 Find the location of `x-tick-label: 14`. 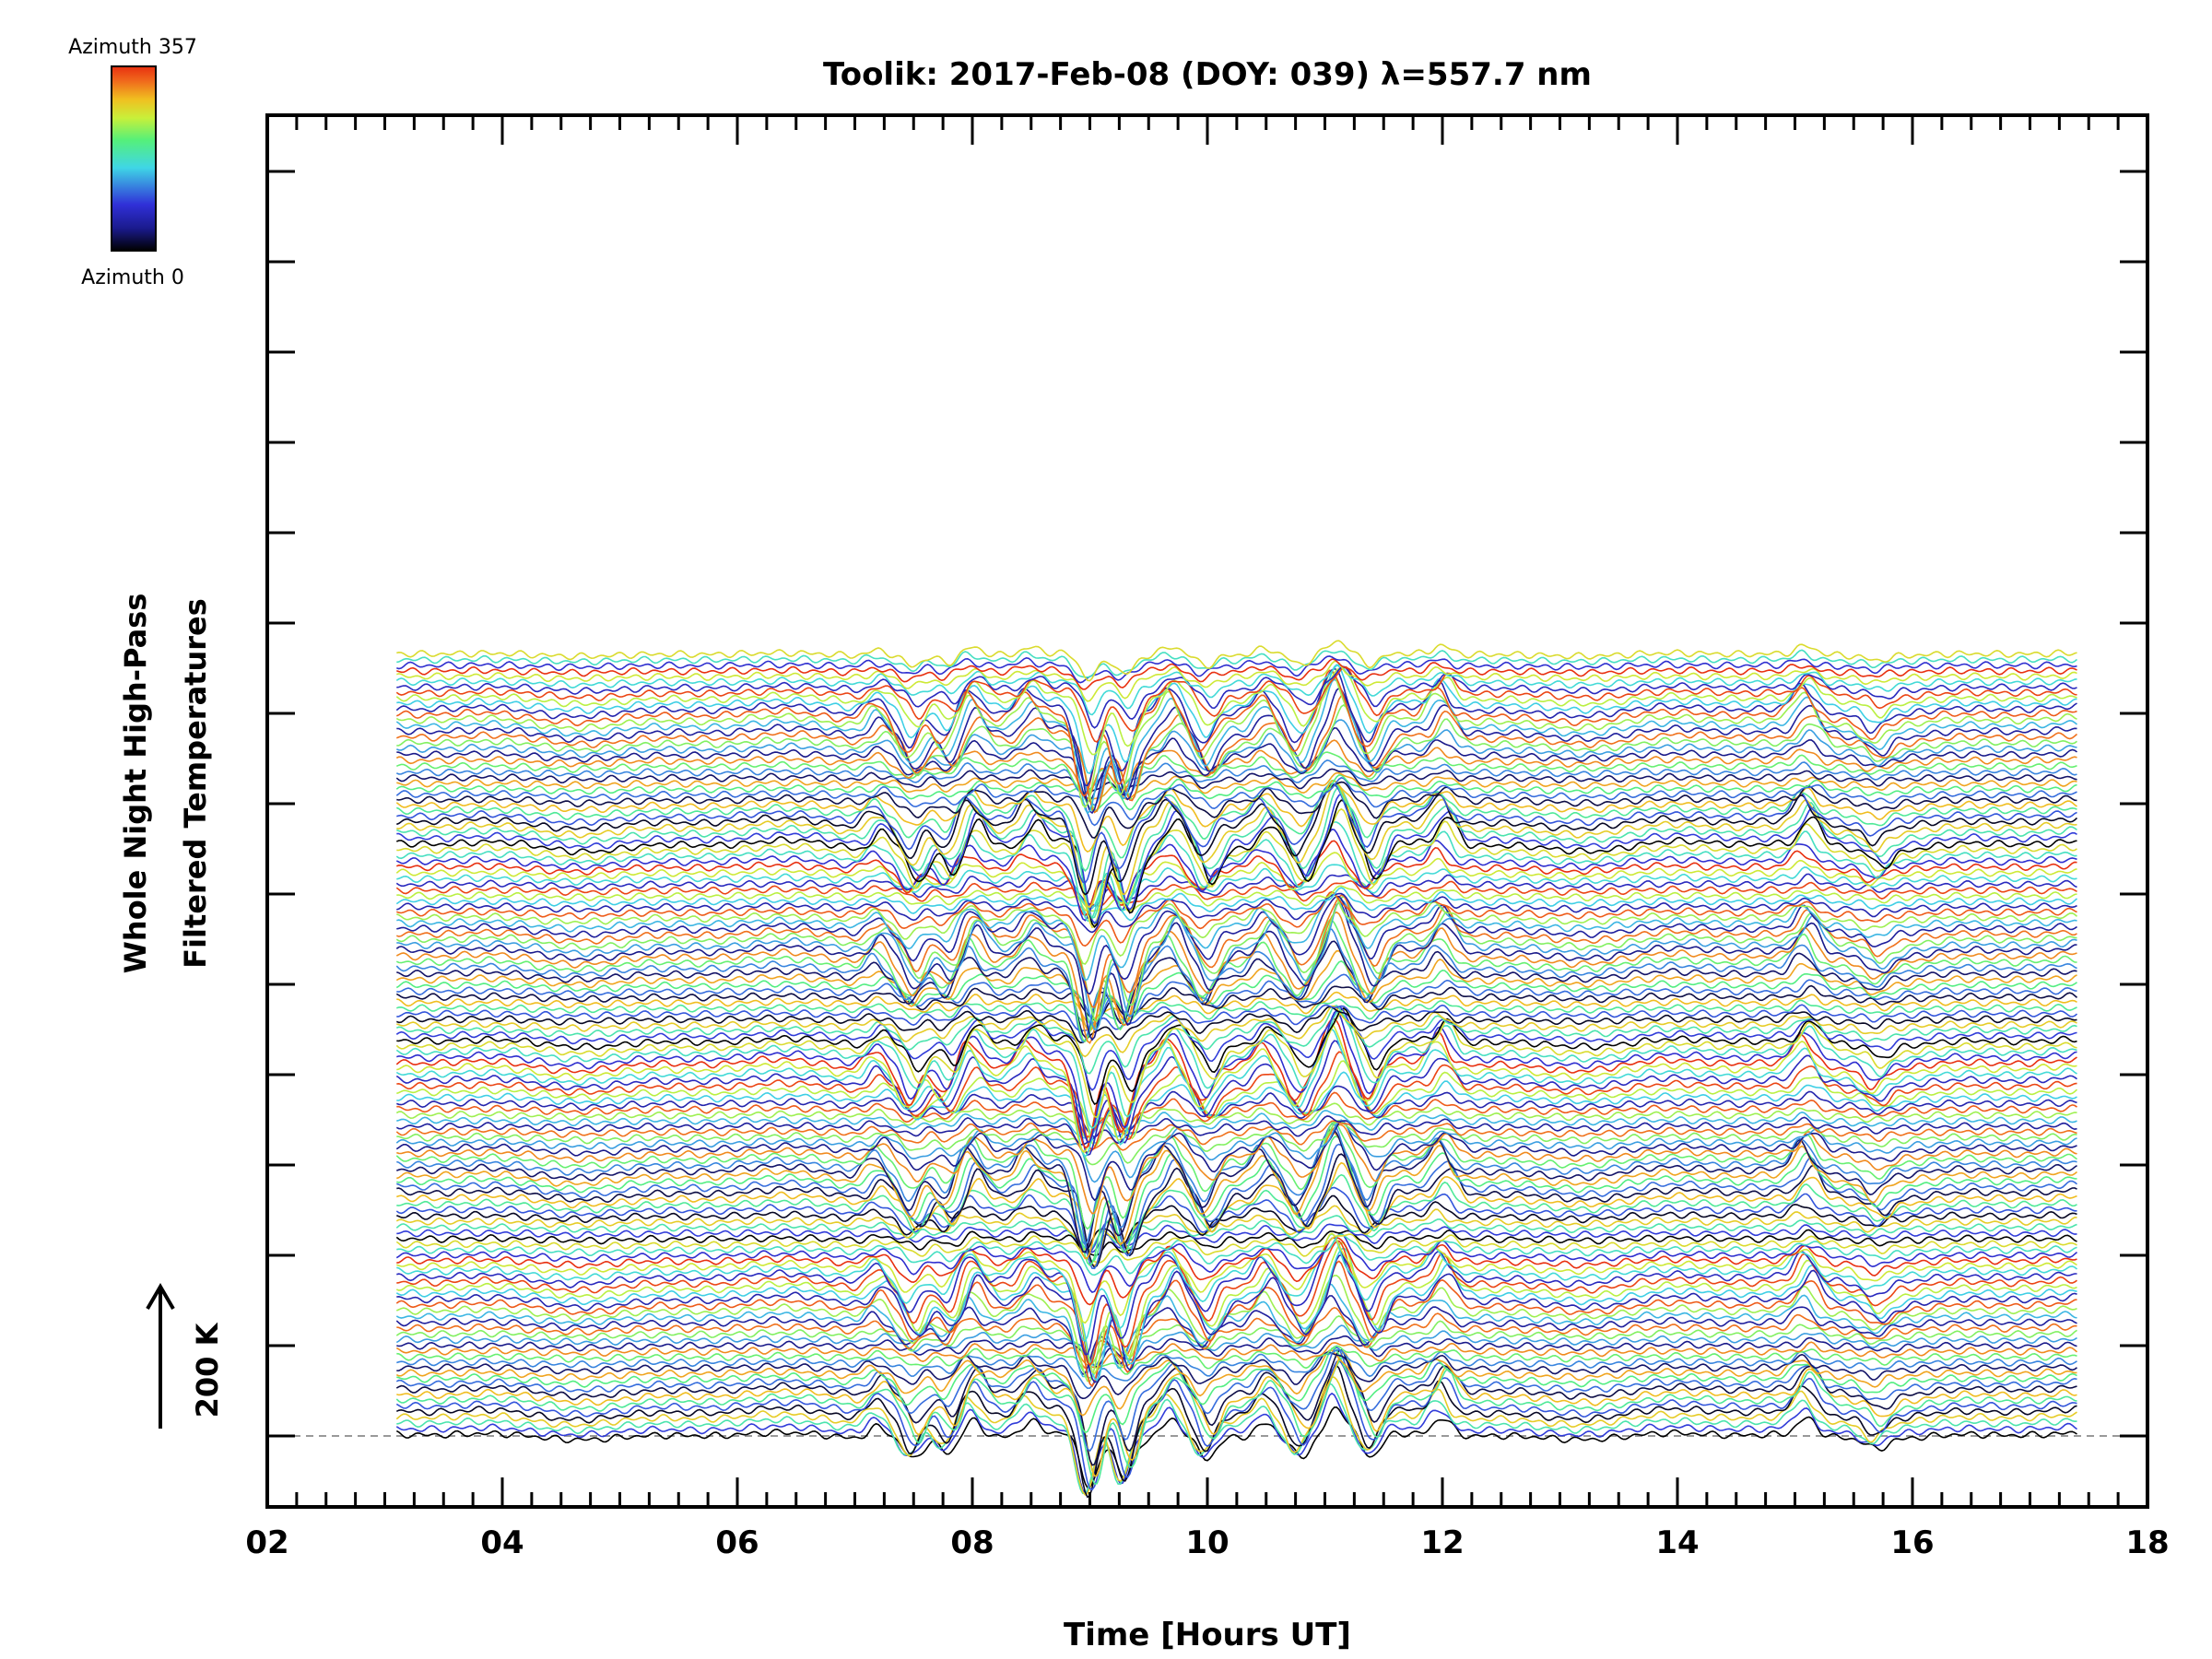

x-tick-label: 14 is located at coordinates (1677, 1542).